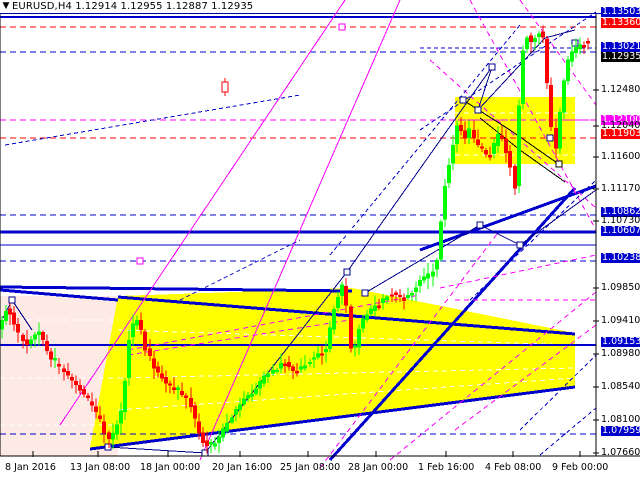 The height and width of the screenshot is (480, 640). What do you see at coordinates (620, 120) in the screenshot?
I see `y-axis-label: 1.12100` at bounding box center [620, 120].